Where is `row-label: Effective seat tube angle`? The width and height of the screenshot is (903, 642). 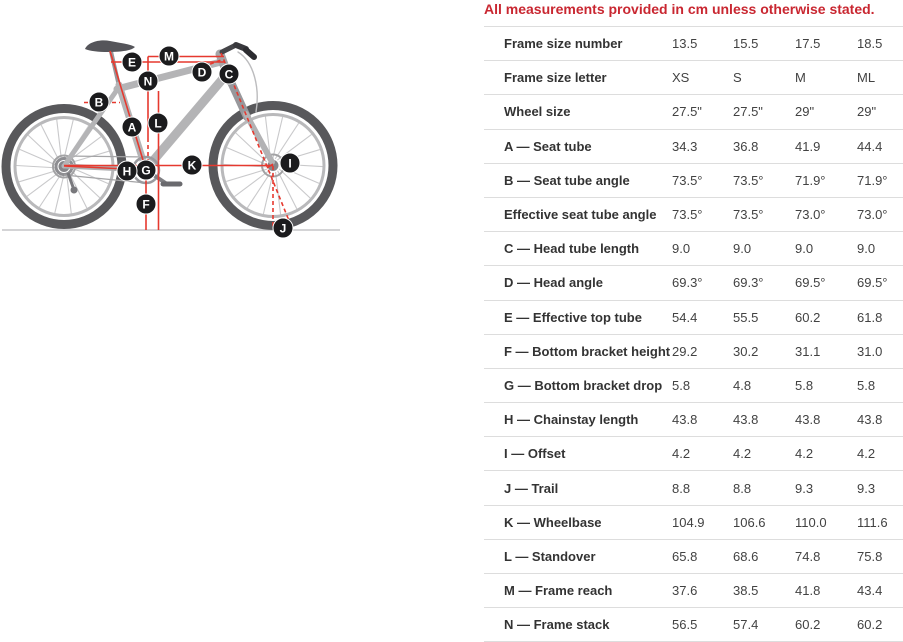
row-label: Effective seat tube angle is located at coordinates (580, 215).